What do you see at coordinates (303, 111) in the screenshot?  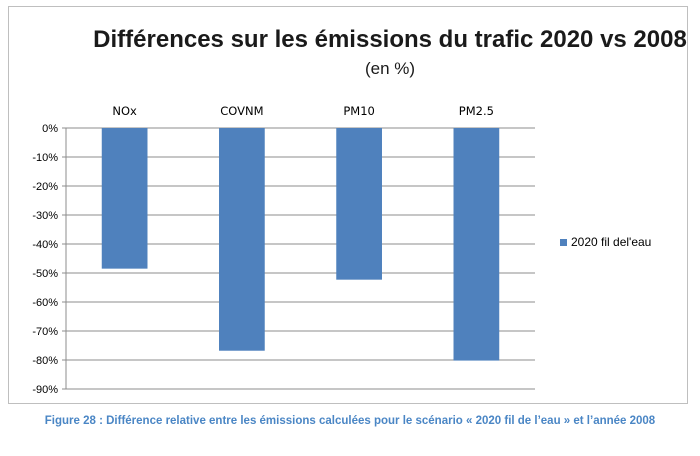 I see `category-labels: NOx COVNM PM10 PM2.5` at bounding box center [303, 111].